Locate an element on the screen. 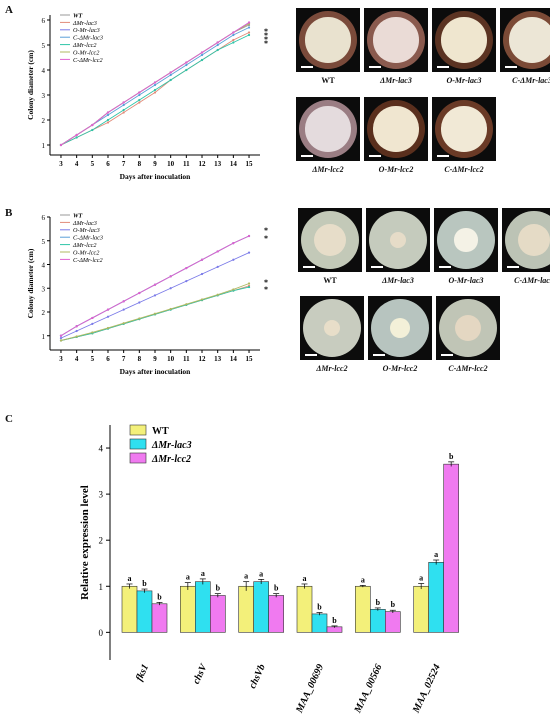 The height and width of the screenshot is (718, 550). y-tick-label: 0 is located at coordinates (101, 633).